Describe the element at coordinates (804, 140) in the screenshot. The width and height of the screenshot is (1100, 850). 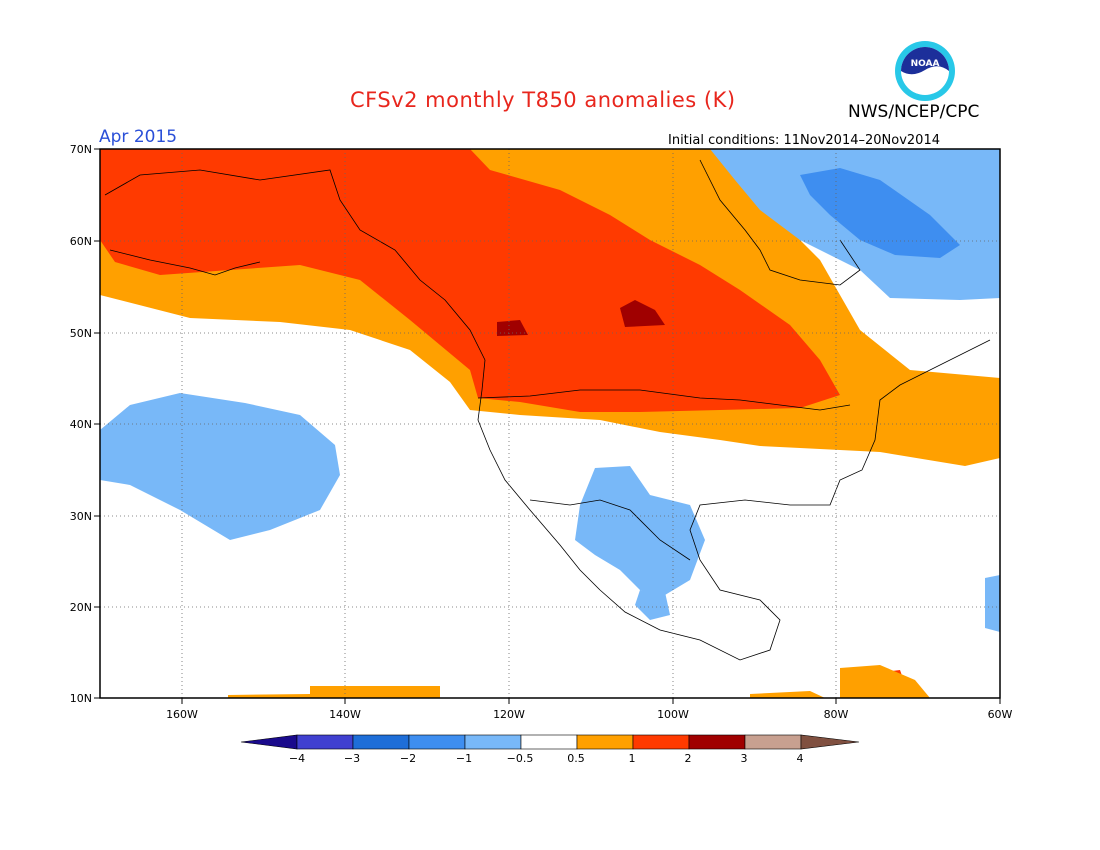
I see `initial-conditions-label: Initial conditions: 11Nov2014–20Nov2014` at that location.